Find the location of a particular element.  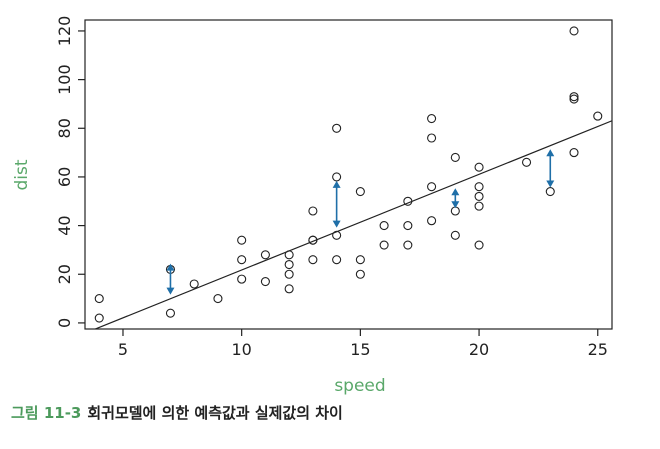

x-axis: 5 10 15 20 25 is located at coordinates (363, 344).